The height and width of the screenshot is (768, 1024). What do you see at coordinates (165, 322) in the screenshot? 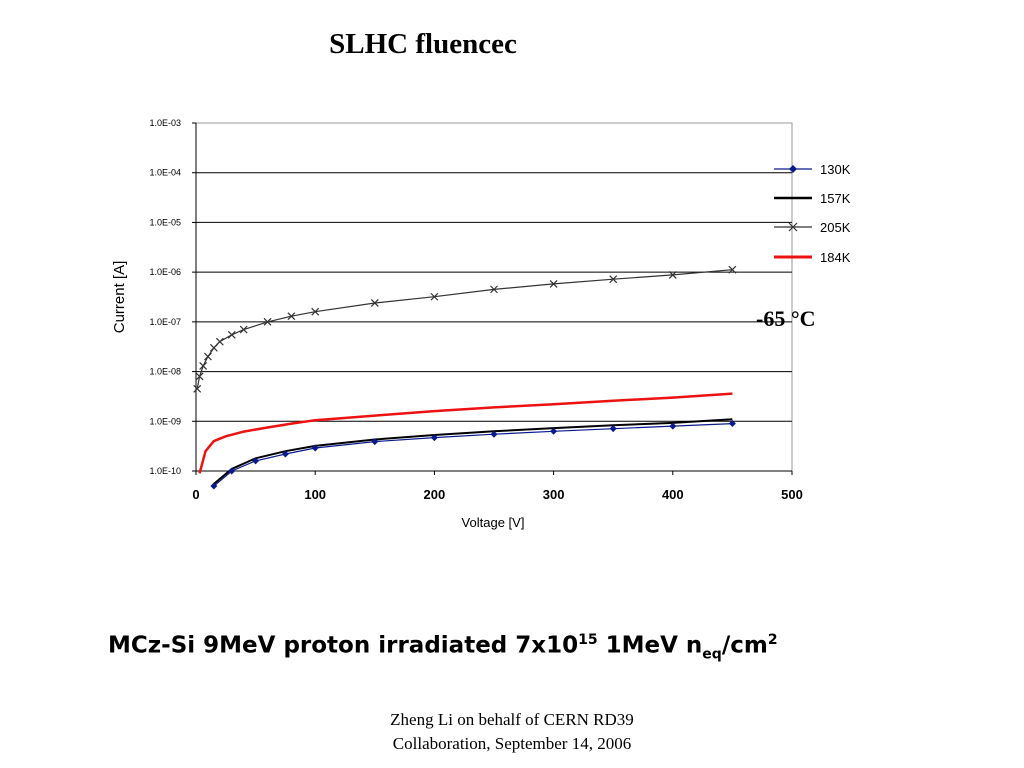
I see `y-tick-label-4: 1.0E-07` at bounding box center [165, 322].